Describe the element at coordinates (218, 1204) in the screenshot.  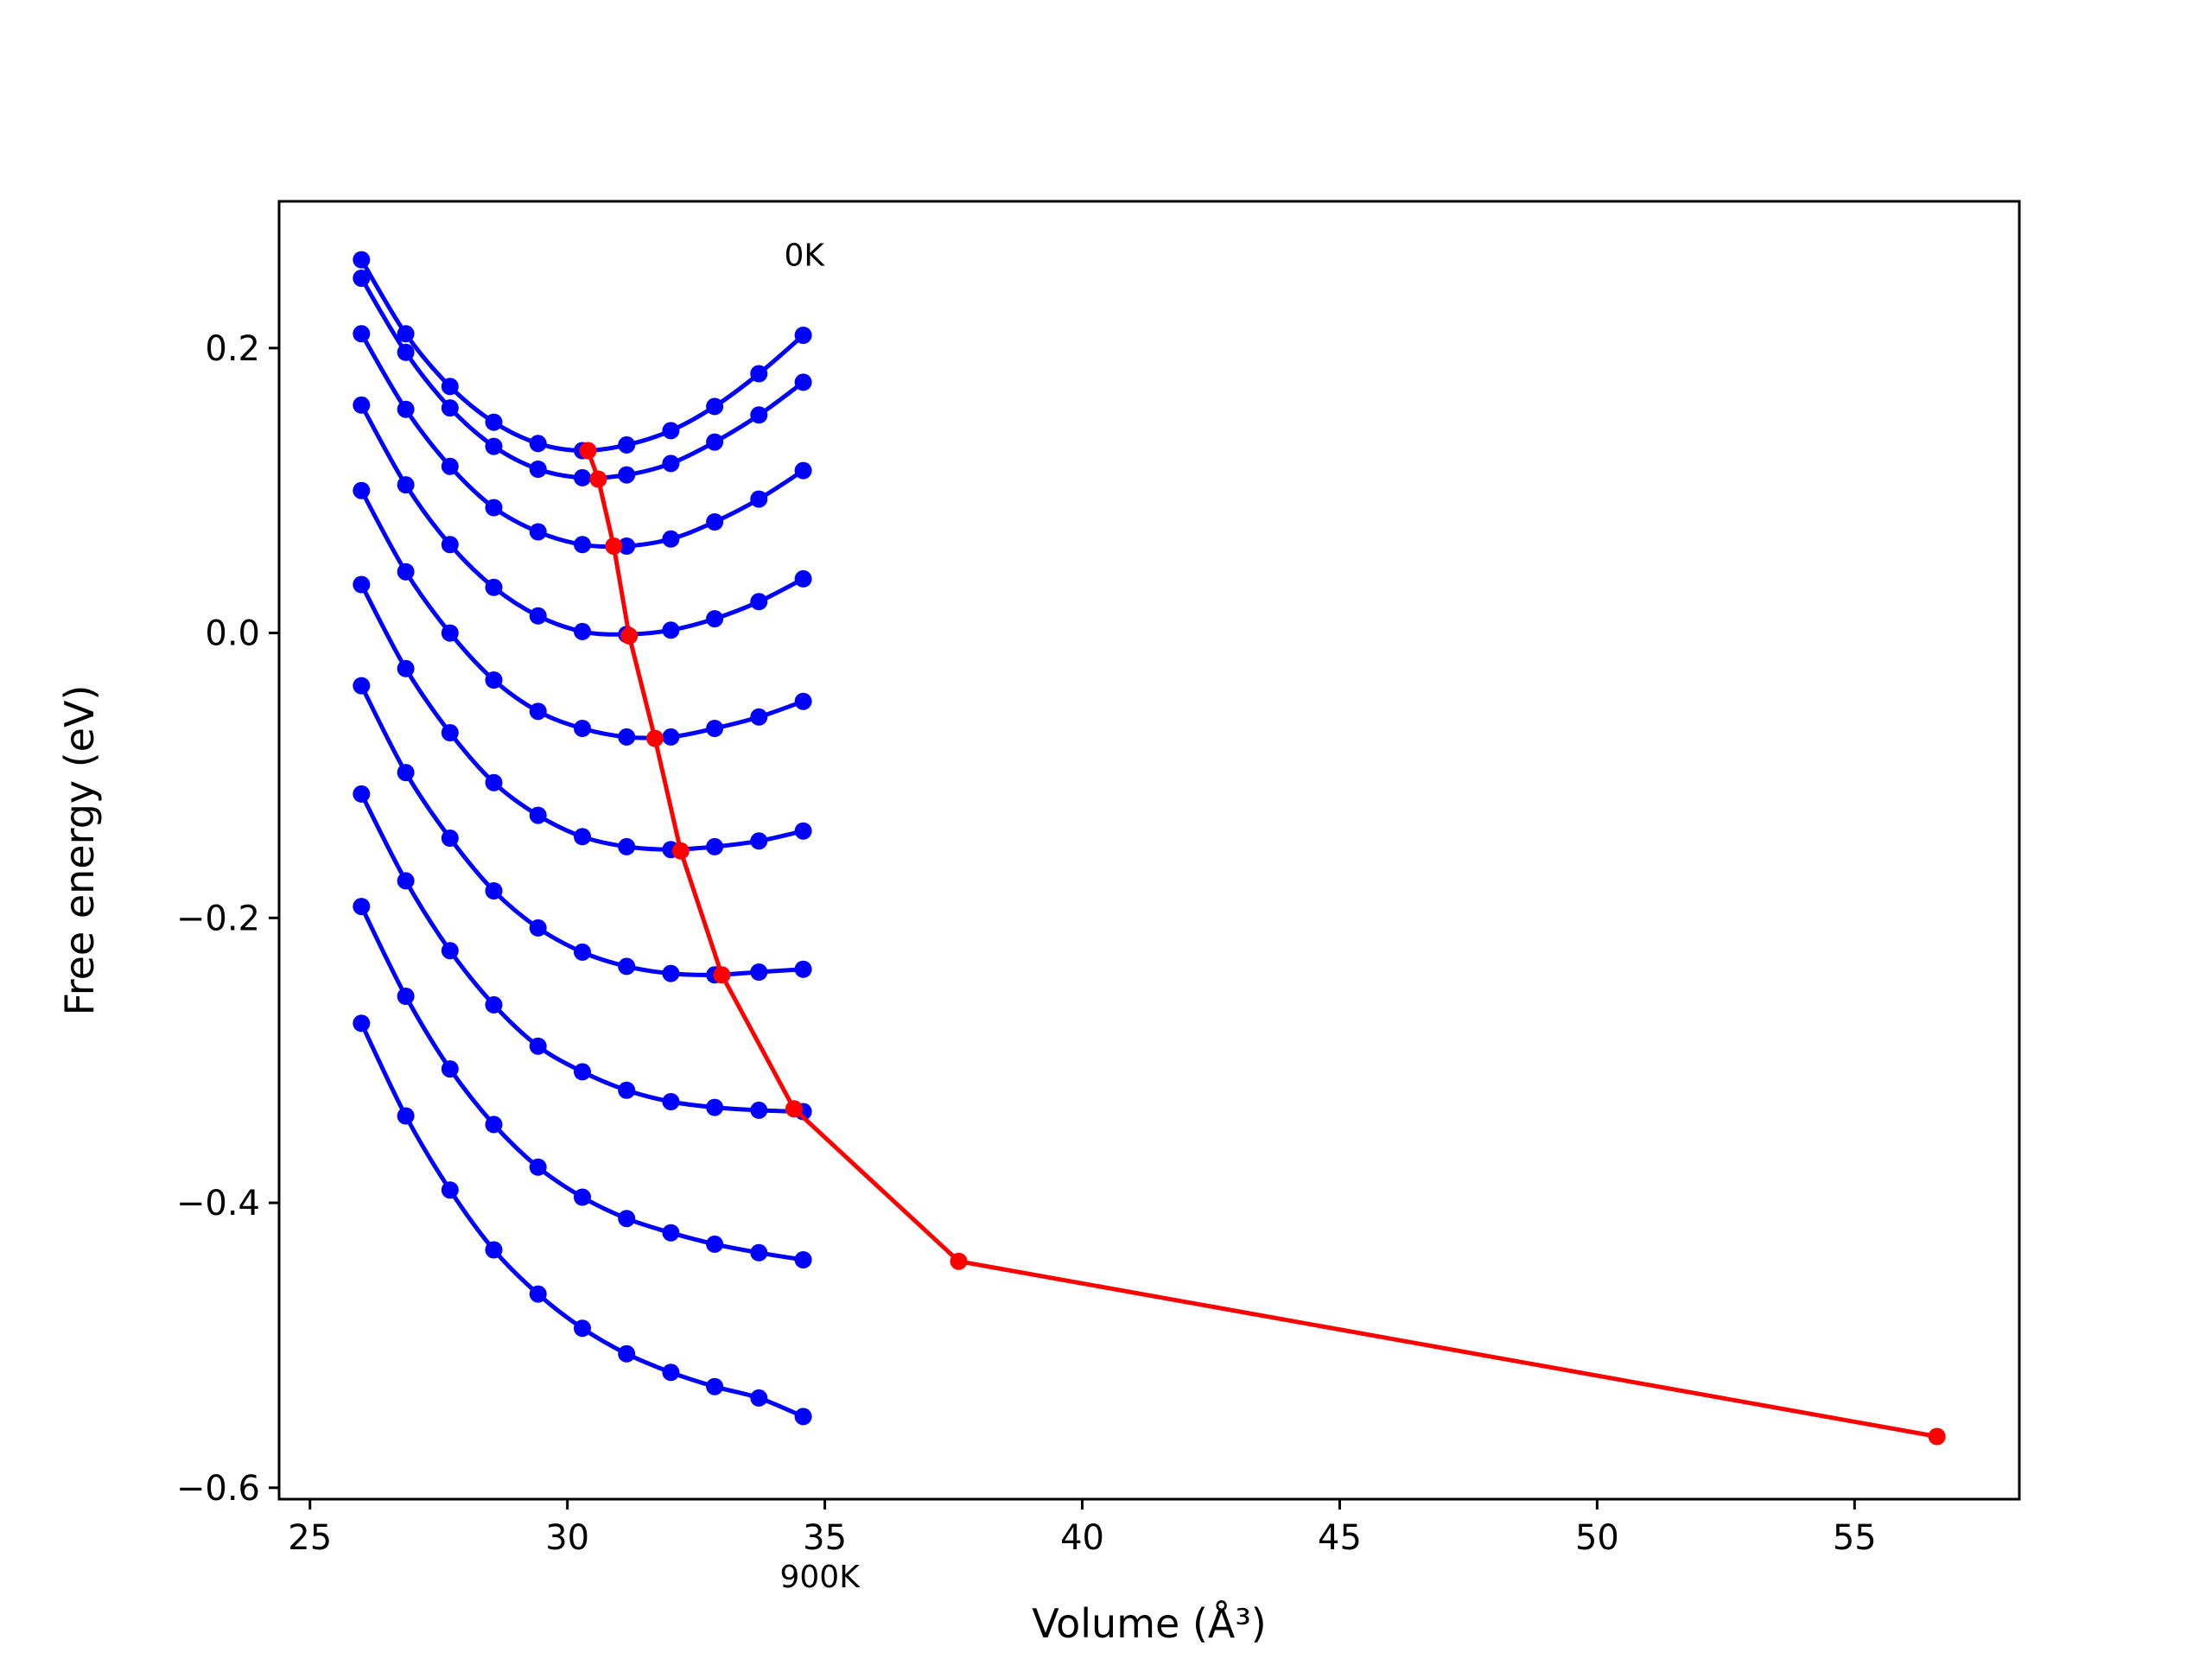
I see `y-tick-label-1: −0.4` at that location.